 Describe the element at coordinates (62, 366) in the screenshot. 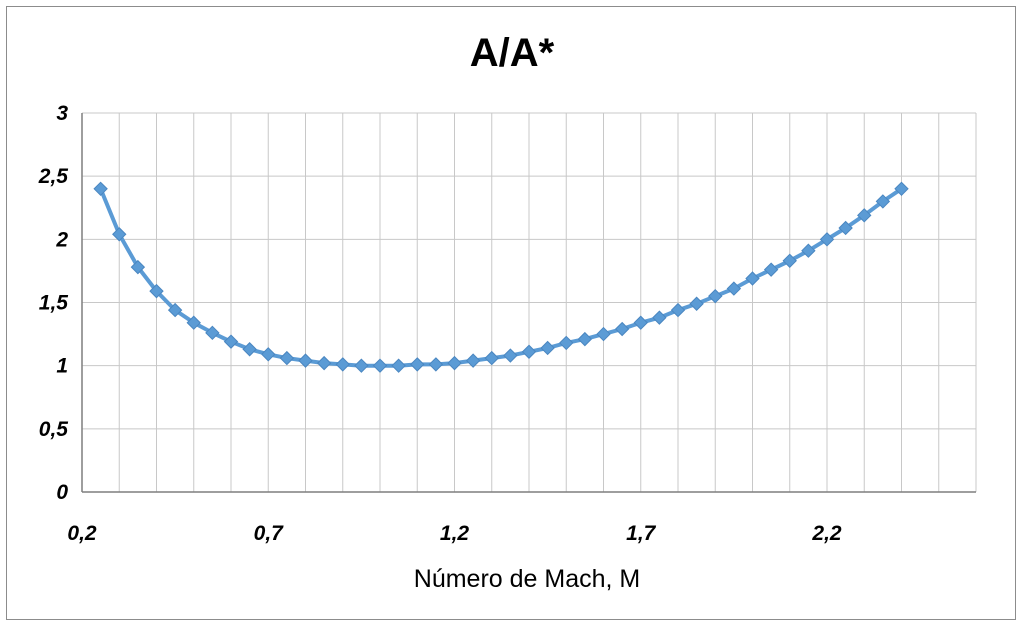

I see `y-tick-label: 1` at that location.